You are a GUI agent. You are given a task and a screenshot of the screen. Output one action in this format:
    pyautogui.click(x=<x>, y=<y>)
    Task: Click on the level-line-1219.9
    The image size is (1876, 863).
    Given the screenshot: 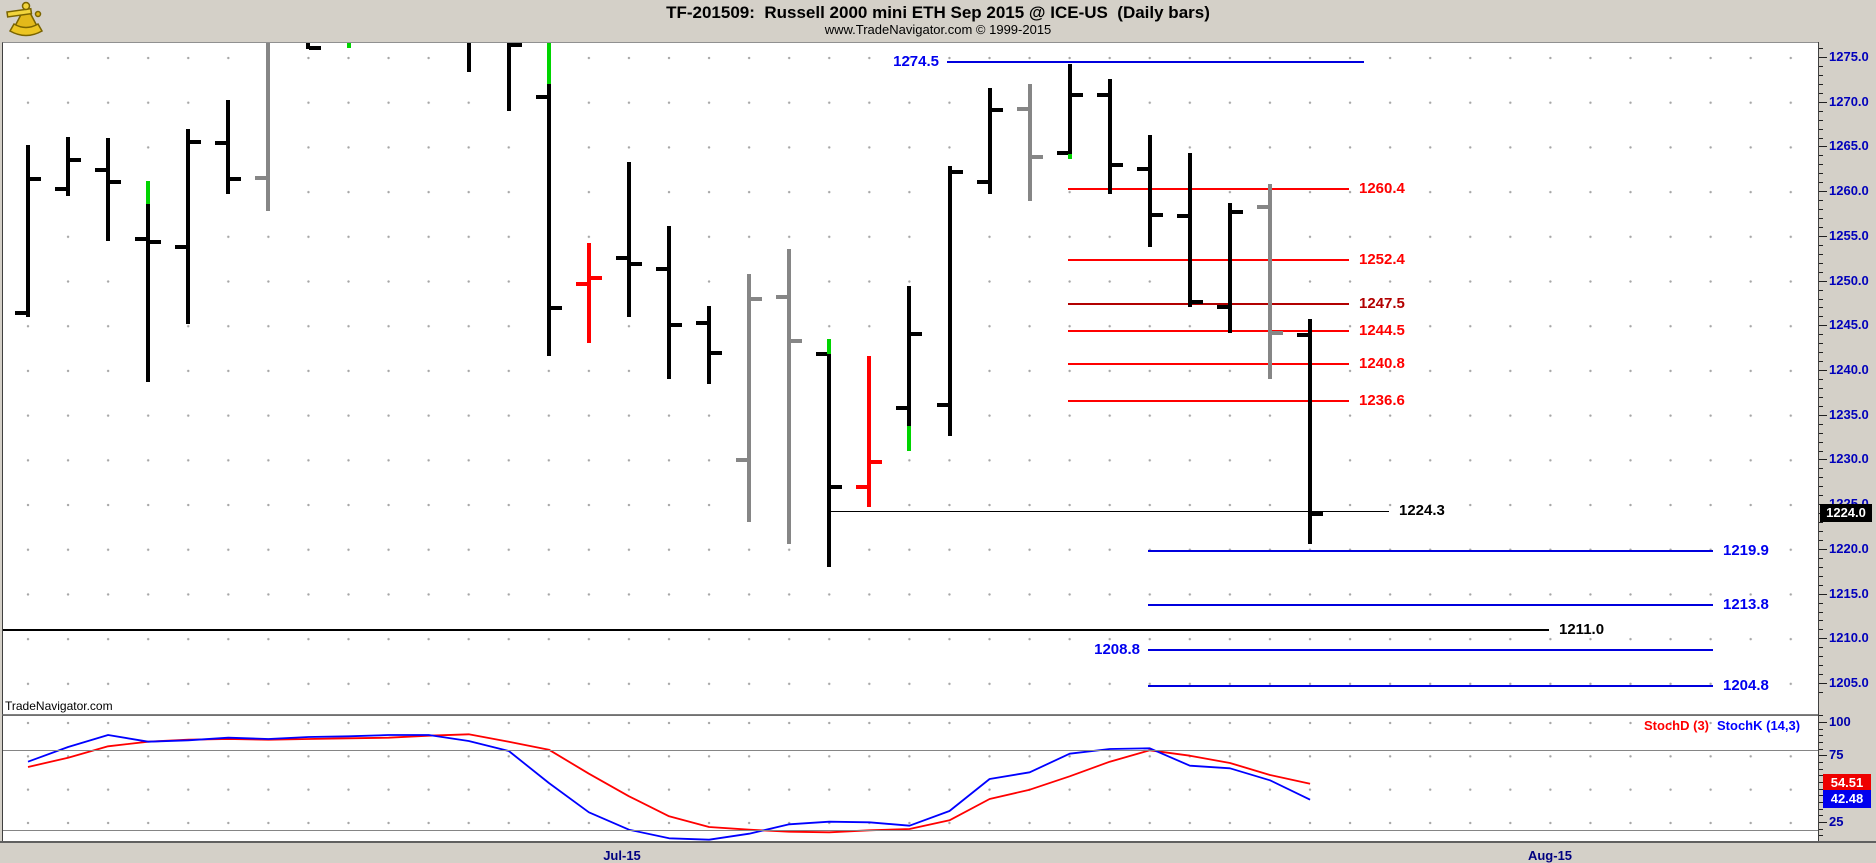 What is the action you would take?
    pyautogui.click(x=1430, y=550)
    